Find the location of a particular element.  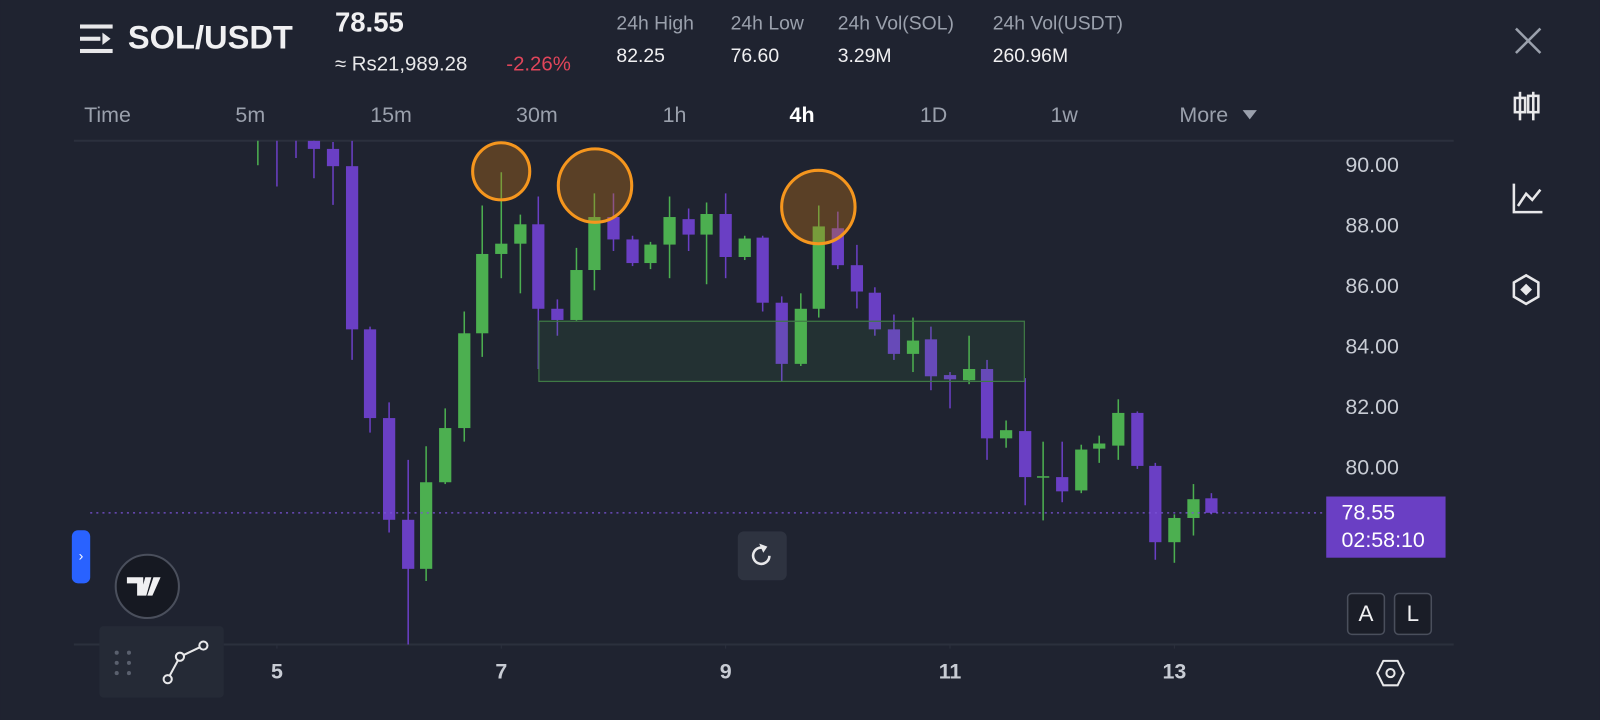

timeframe-tab: 4h is located at coordinates (802, 115).